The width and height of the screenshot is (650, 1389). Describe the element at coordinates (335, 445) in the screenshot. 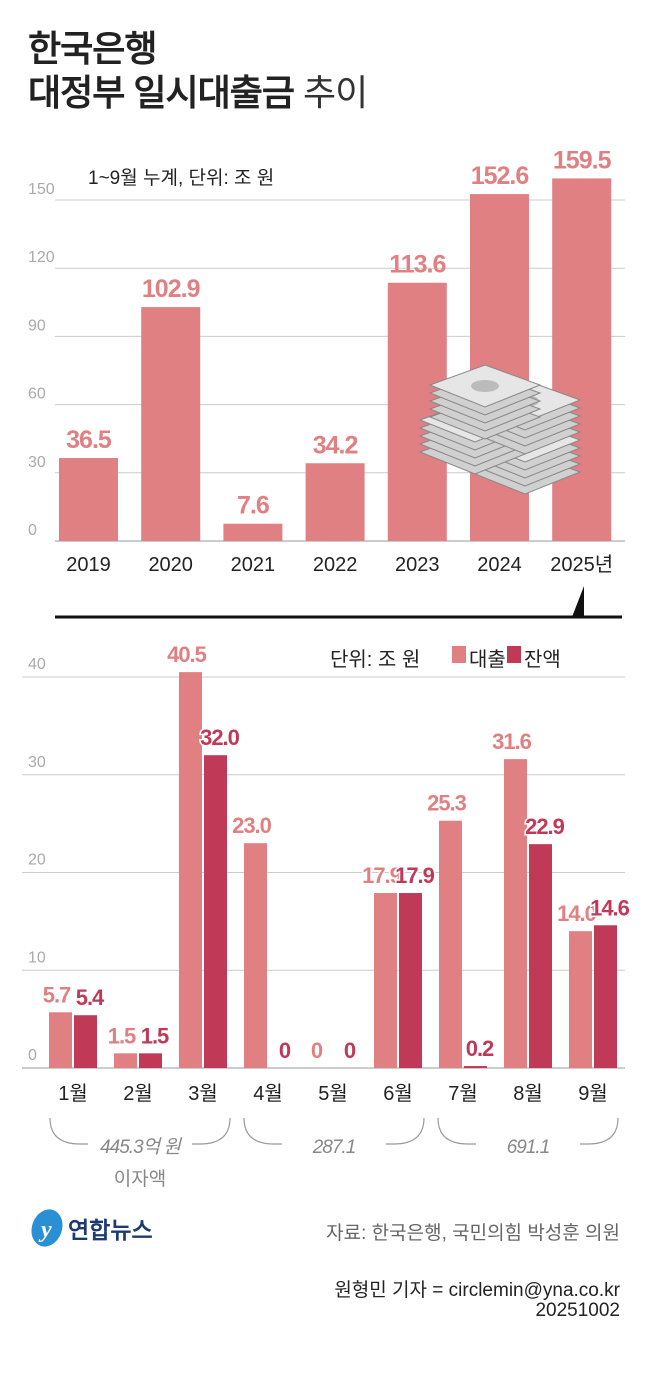

I see `bar-value-label: 34.2` at that location.